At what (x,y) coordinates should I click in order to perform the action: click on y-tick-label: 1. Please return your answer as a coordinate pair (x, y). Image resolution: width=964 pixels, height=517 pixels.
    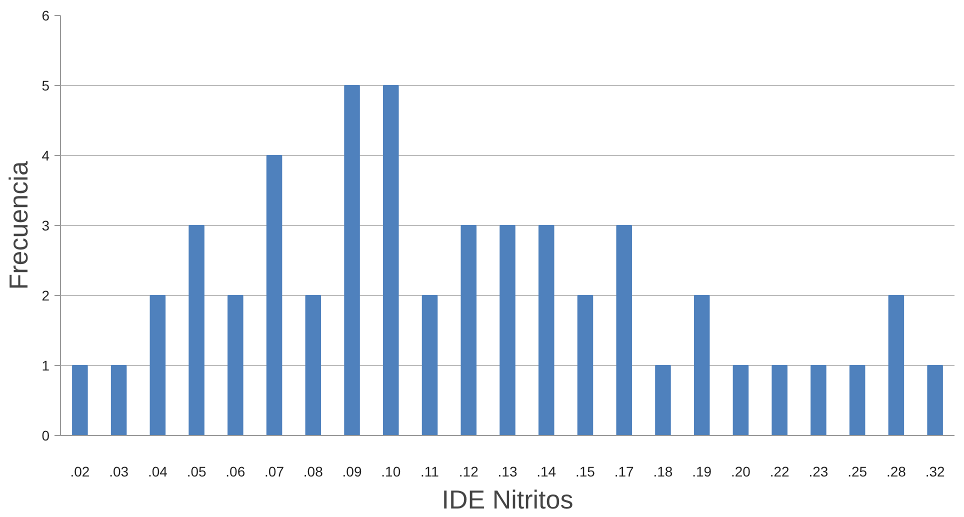
    Looking at the image, I should click on (46, 366).